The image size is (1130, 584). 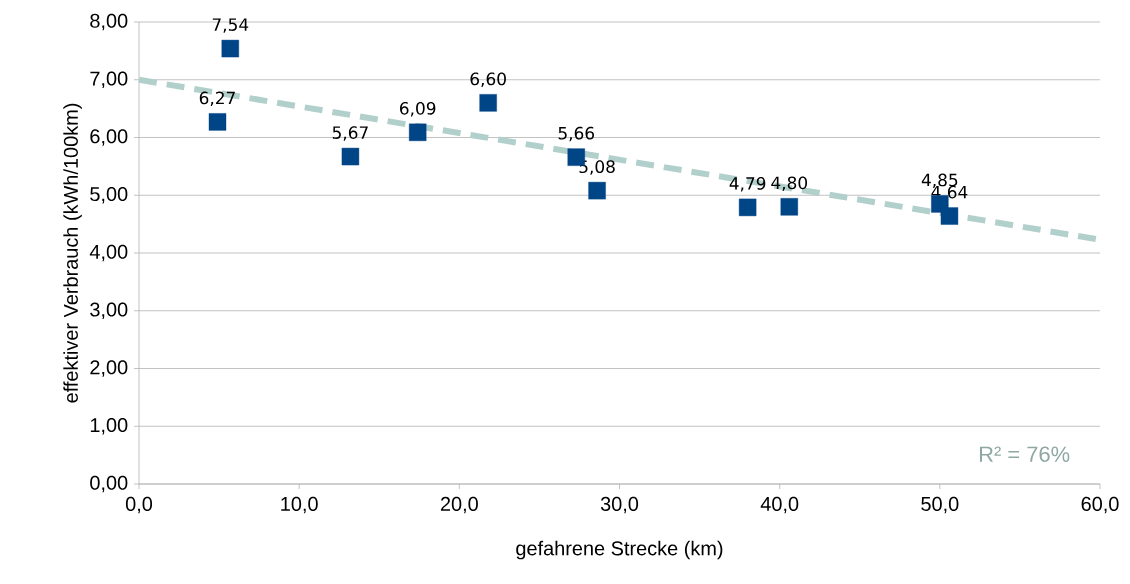 I want to click on y-tick-label: 6,00, so click(x=109, y=137).